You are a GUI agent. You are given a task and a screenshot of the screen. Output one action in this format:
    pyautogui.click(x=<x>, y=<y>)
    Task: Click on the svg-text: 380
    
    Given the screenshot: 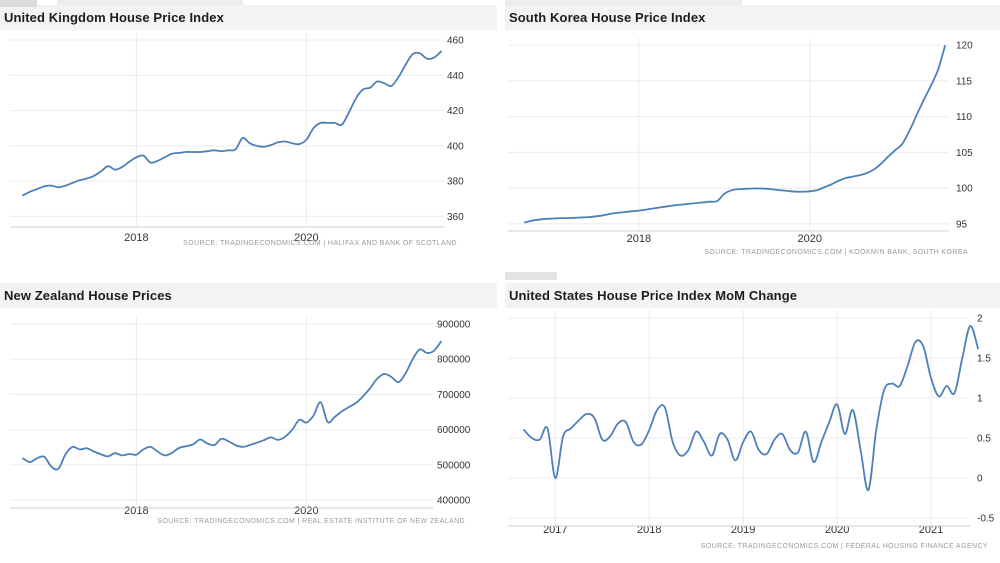 What is the action you would take?
    pyautogui.click(x=455, y=182)
    